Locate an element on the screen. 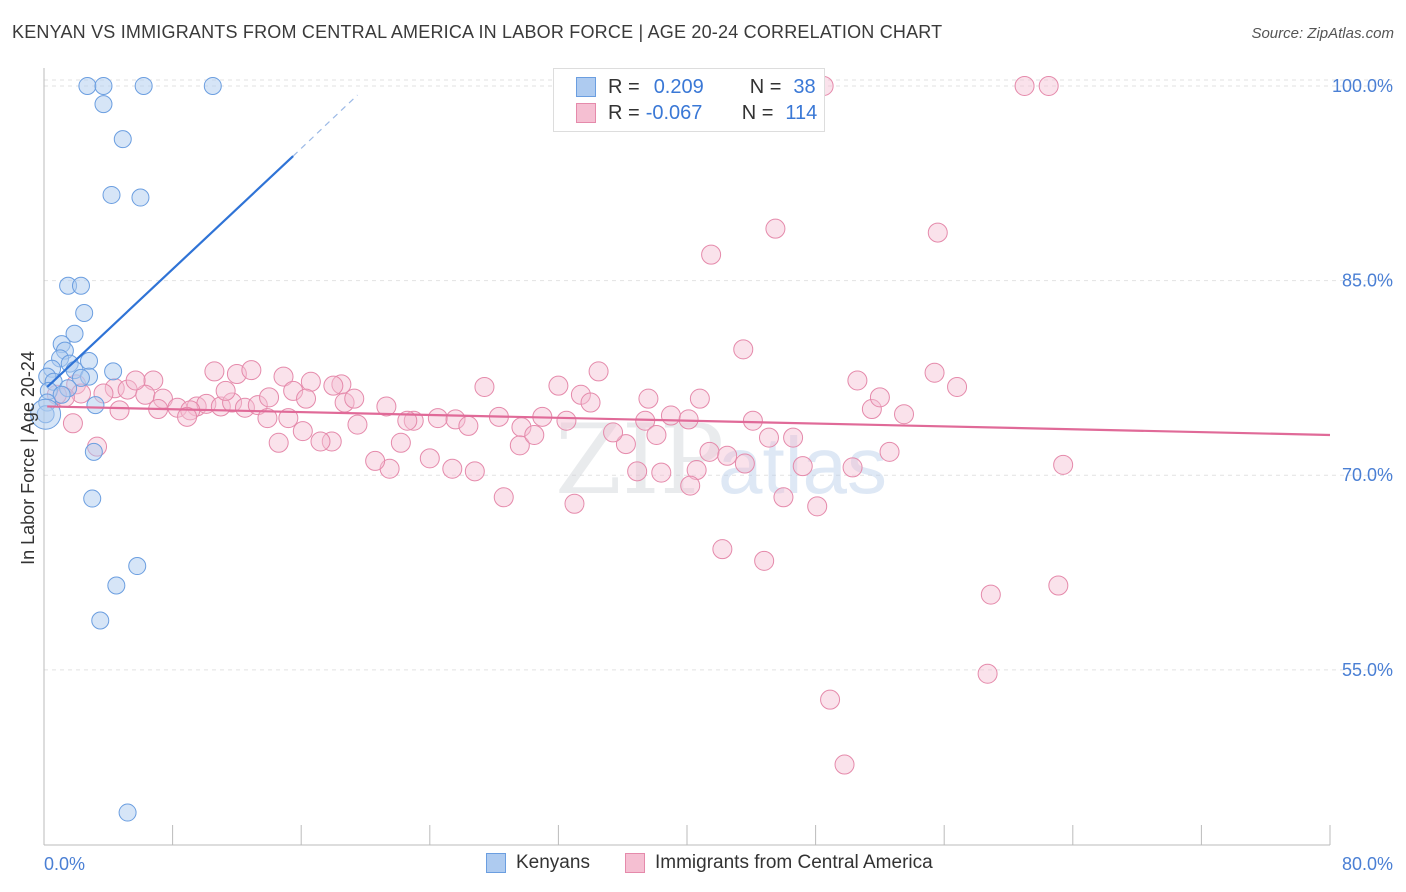 The height and width of the screenshot is (892, 1406). y-axis-label: In Labor Force | Age 20-24 is located at coordinates (28, 458).